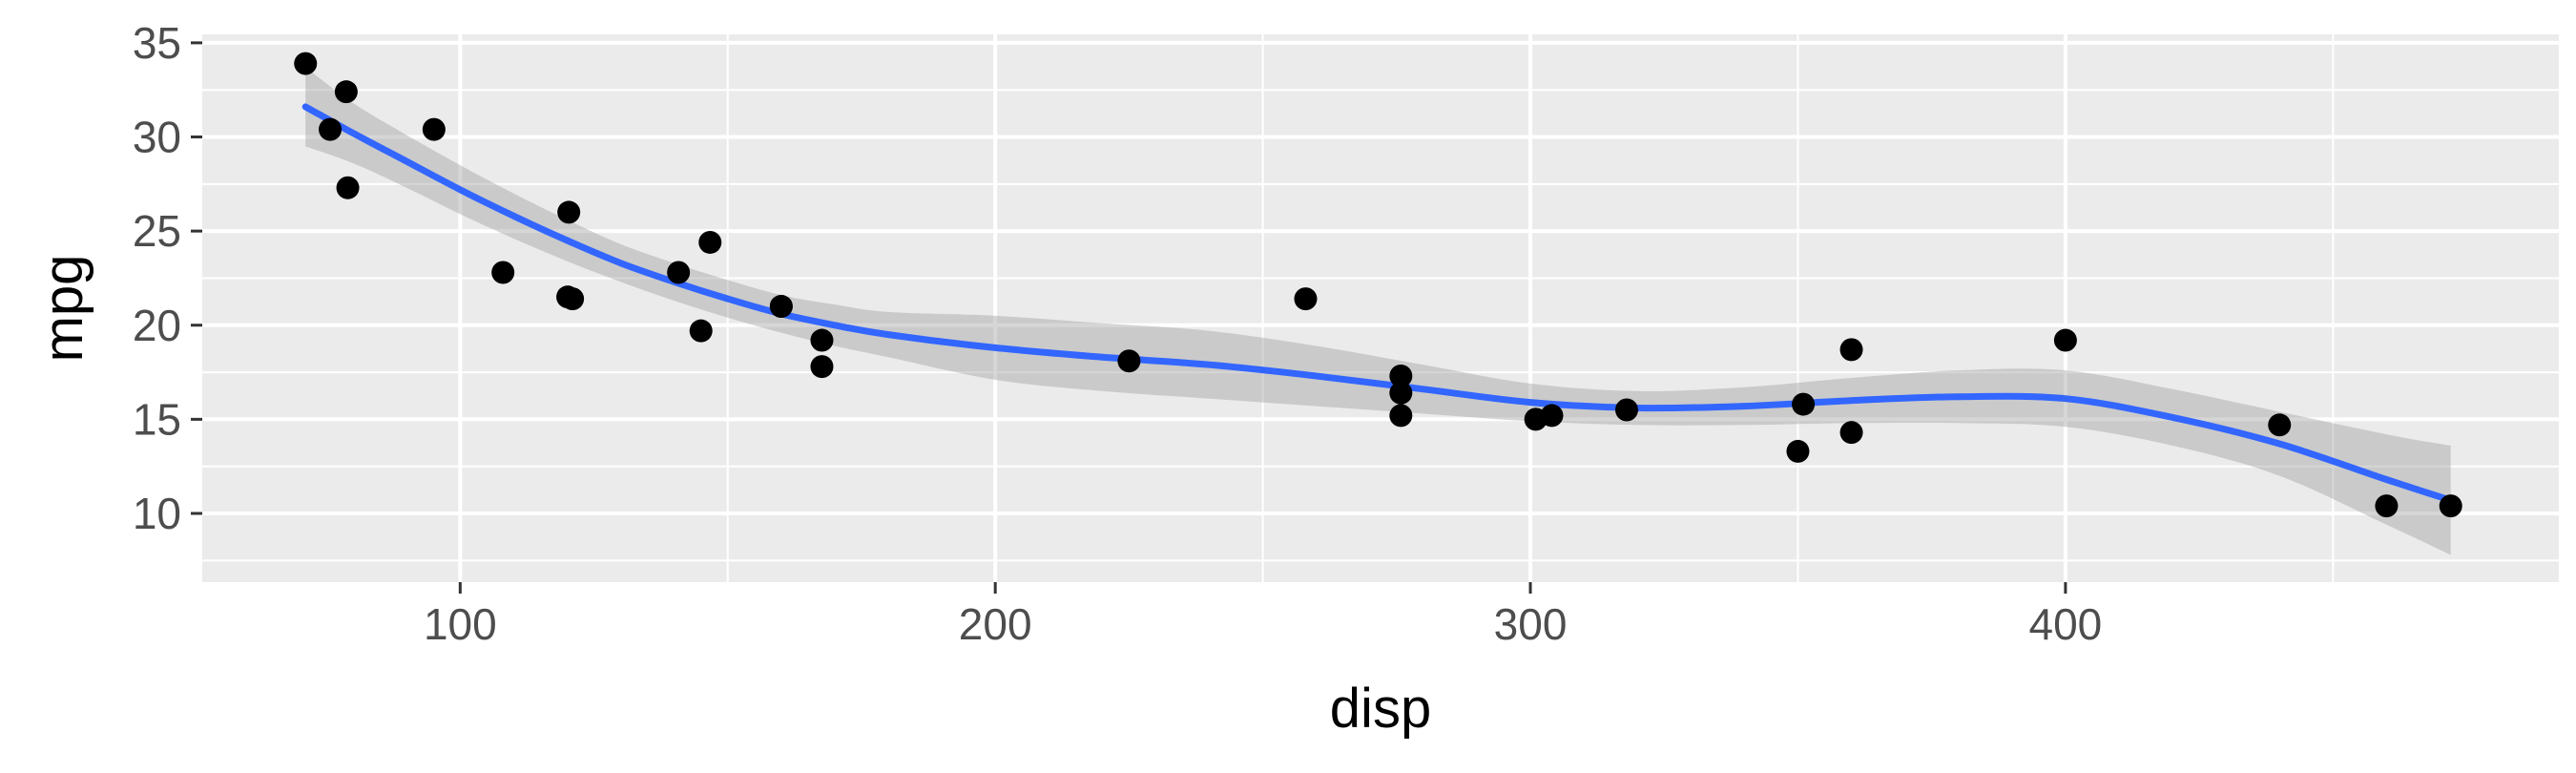 Image resolution: width=2576 pixels, height=773 pixels. What do you see at coordinates (157, 43) in the screenshot?
I see `y-tick-label: 35` at bounding box center [157, 43].